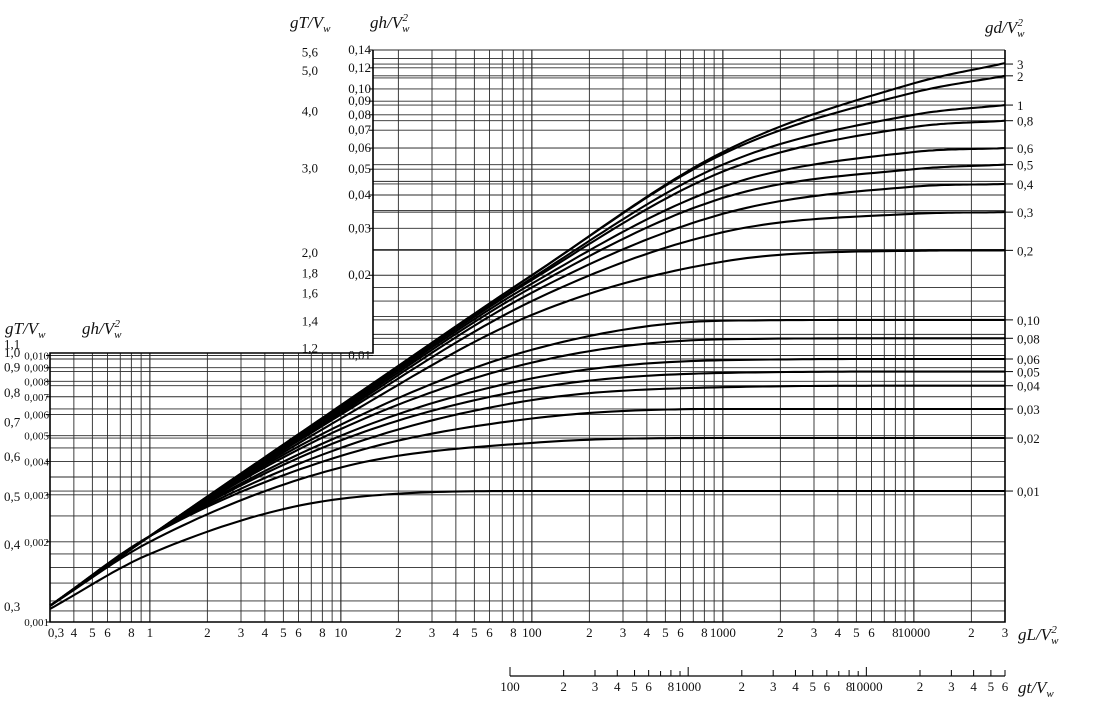  I want to click on tick-label-height: 0,10, so click(359, 88).